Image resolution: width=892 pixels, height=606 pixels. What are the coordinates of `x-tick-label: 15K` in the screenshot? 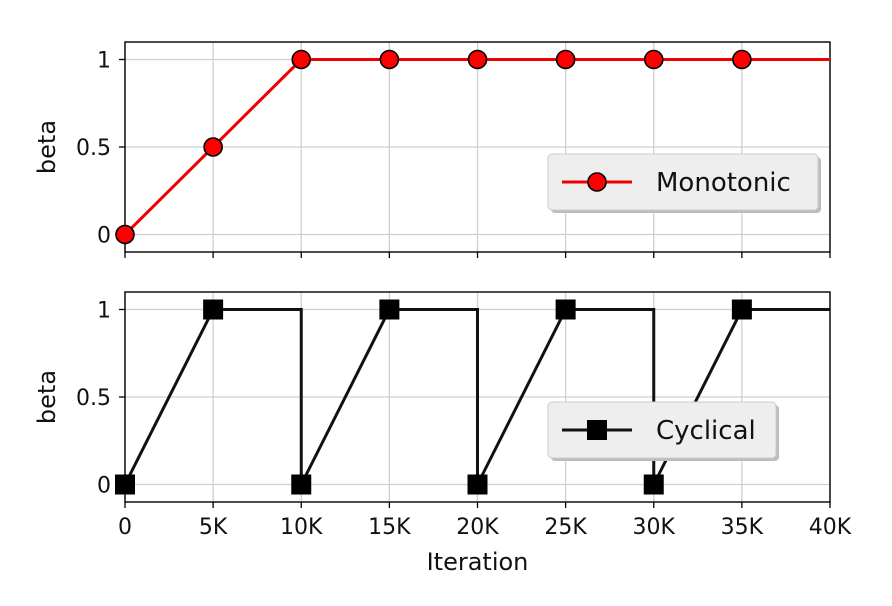 It's located at (389, 527).